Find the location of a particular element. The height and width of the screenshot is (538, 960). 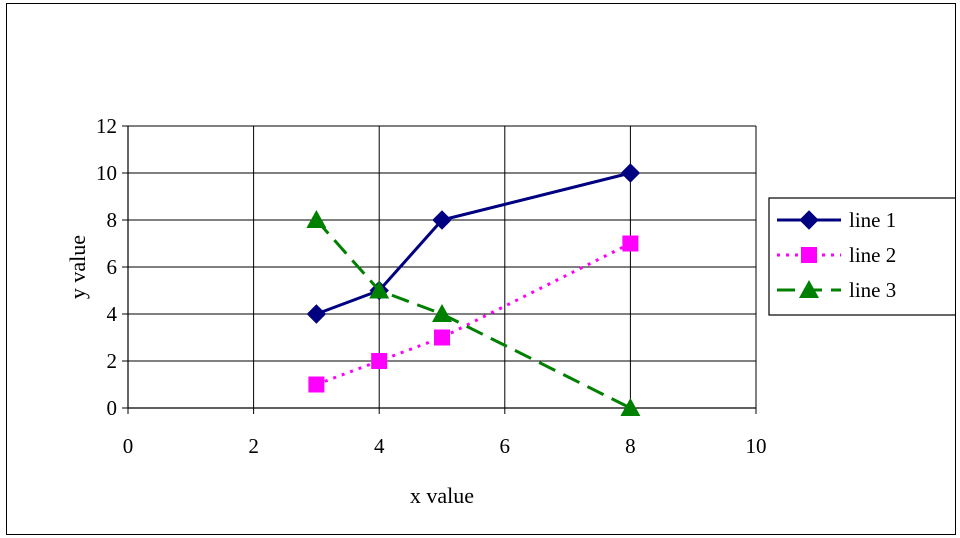

y-tick-label: 12 is located at coordinates (106, 126).